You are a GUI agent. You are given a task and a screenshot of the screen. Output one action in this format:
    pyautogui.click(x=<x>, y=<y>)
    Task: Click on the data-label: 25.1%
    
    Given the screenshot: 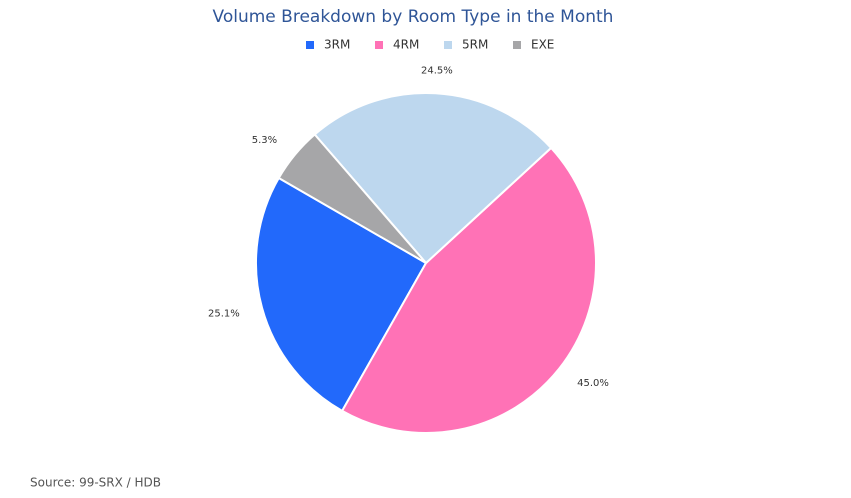 What is the action you would take?
    pyautogui.click(x=224, y=314)
    